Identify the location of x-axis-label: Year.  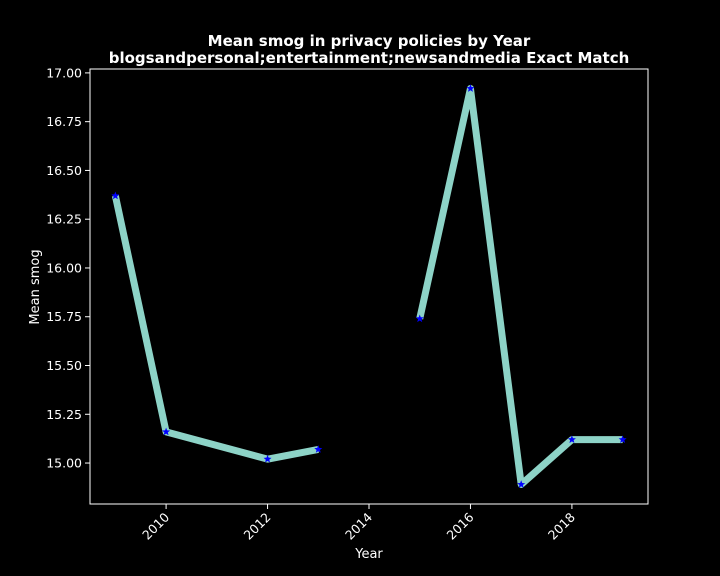
(368, 554).